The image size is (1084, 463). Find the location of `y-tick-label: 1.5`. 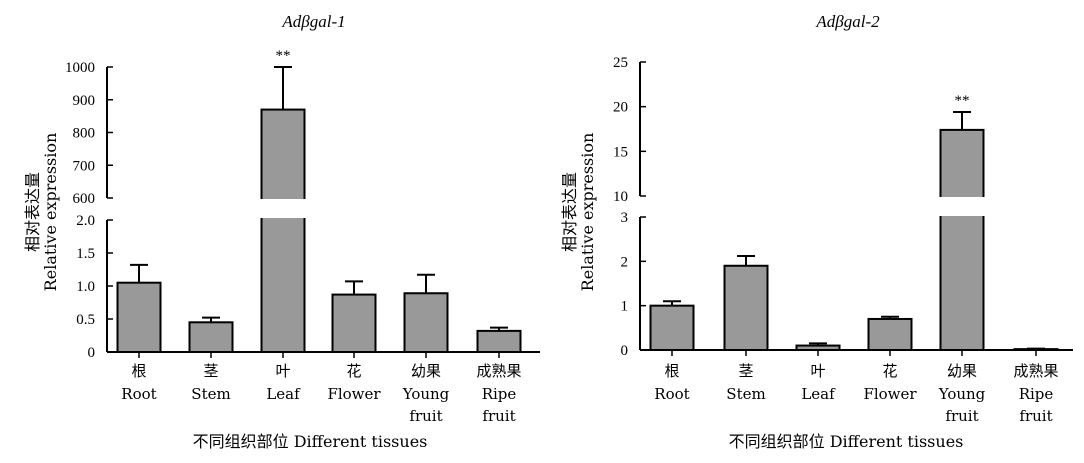

y-tick-label: 1.5 is located at coordinates (85, 254).